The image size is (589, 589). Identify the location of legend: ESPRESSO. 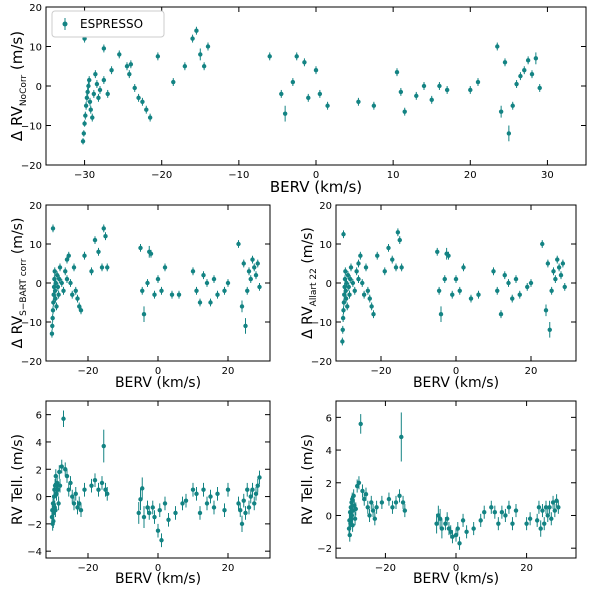
(108, 24).